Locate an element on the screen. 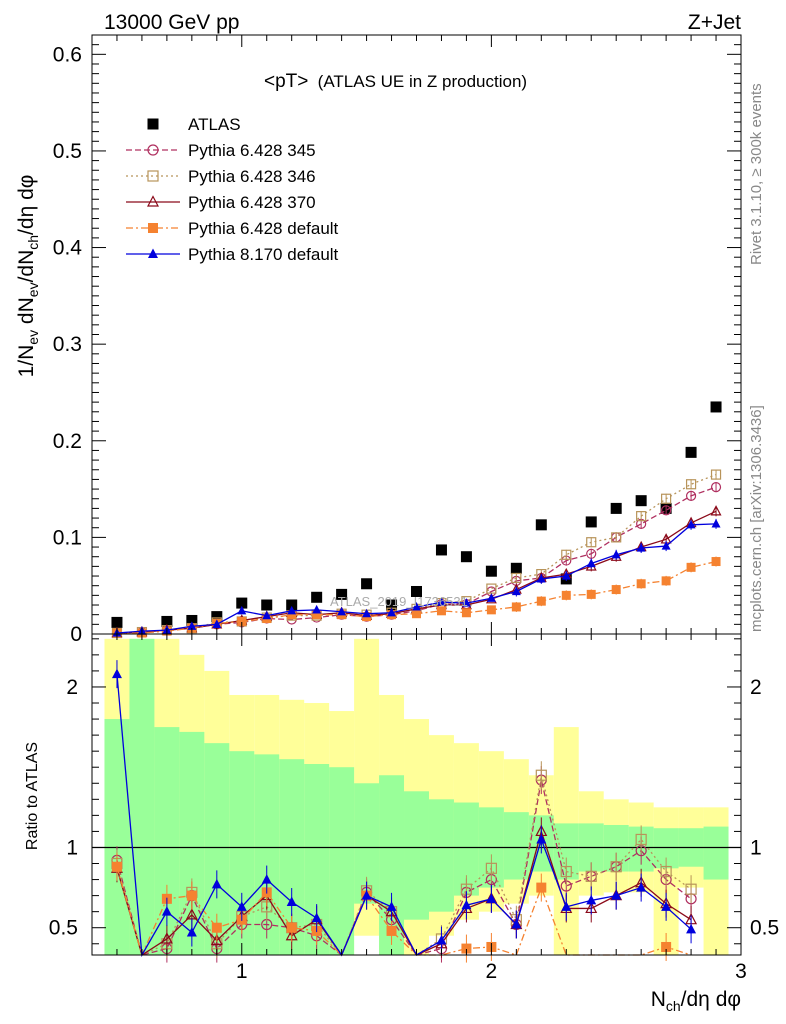  ratio-y-axis-label: Ratio to ATLAS is located at coordinates (32, 796).